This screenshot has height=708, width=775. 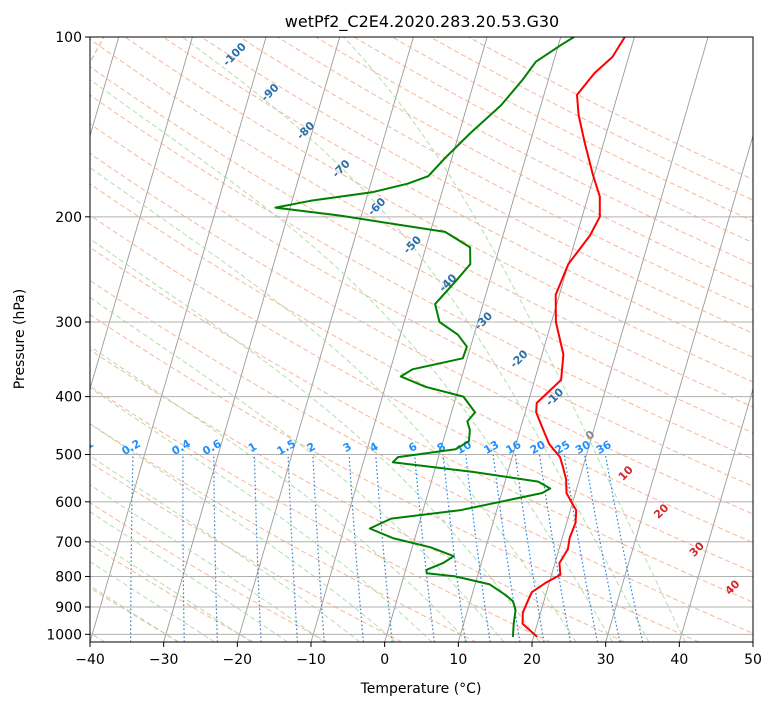 What do you see at coordinates (311, 660) in the screenshot?
I see `x-tick-label: −10` at bounding box center [311, 660].